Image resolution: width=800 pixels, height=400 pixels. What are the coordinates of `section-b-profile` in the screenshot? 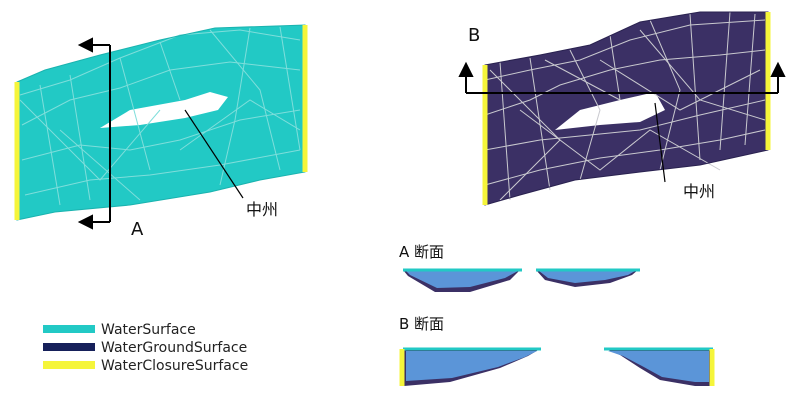 It's located at (557, 367).